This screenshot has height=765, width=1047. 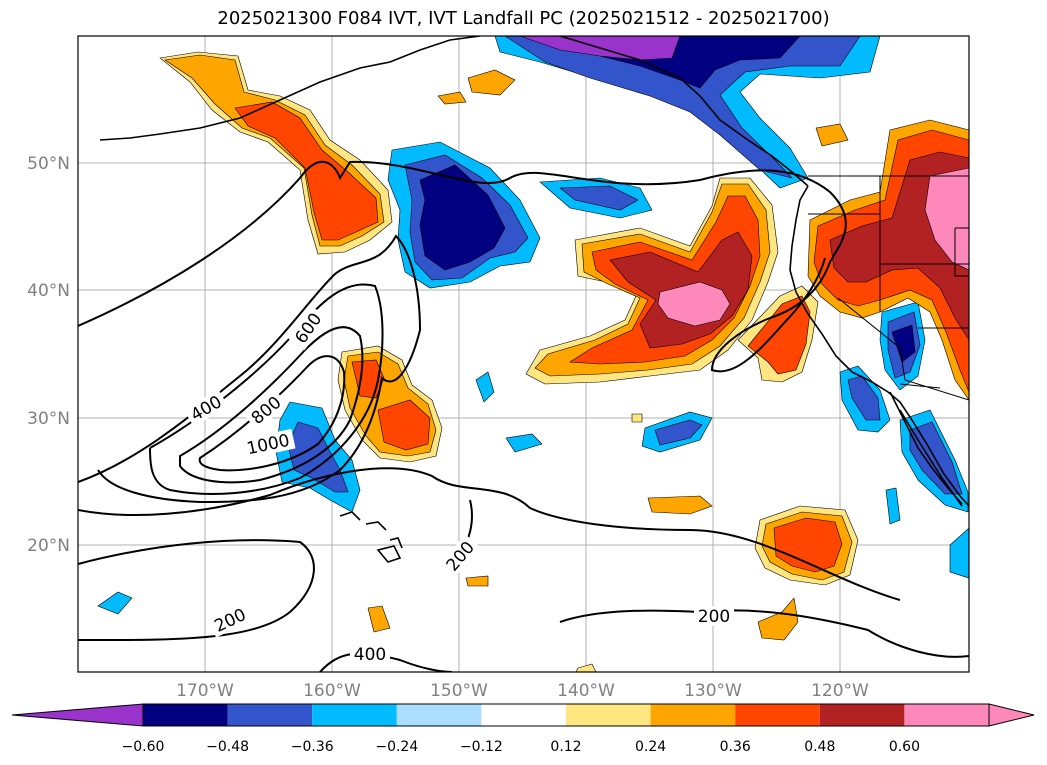 I want to click on contour-label-400-south: 400, so click(x=370, y=655).